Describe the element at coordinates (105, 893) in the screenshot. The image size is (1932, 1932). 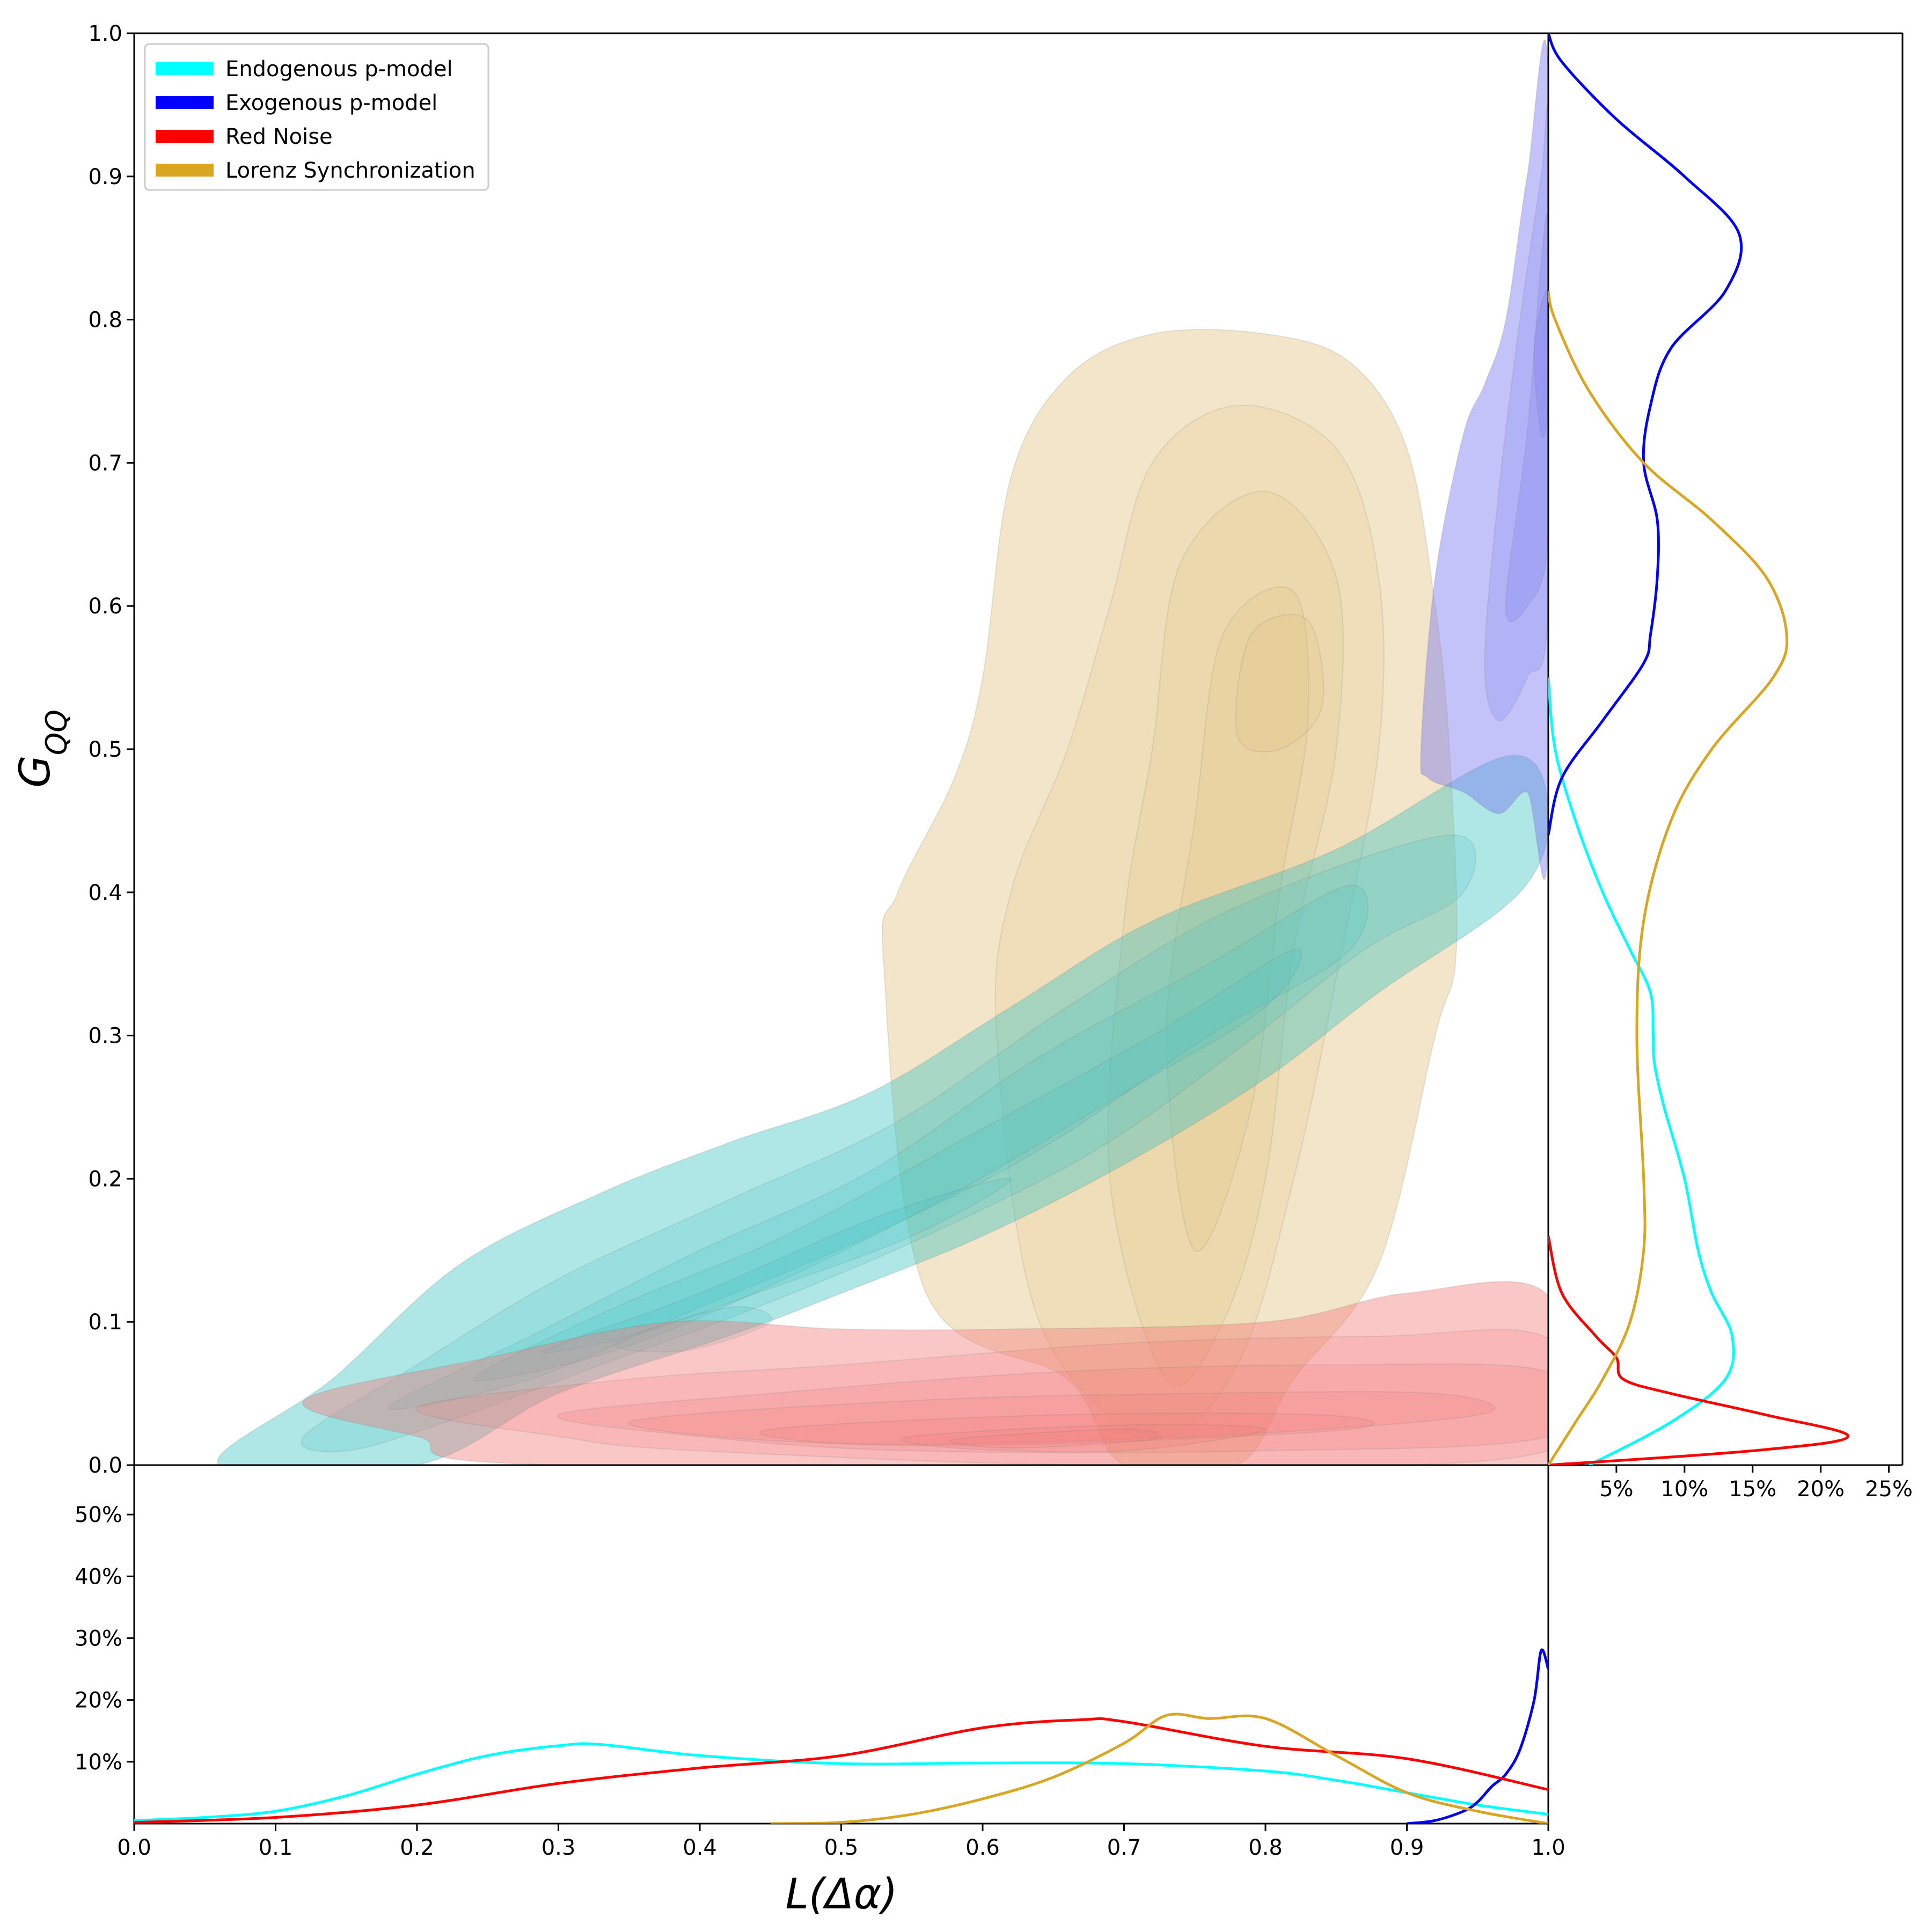
I see `y-tick-label: 0.4` at that location.